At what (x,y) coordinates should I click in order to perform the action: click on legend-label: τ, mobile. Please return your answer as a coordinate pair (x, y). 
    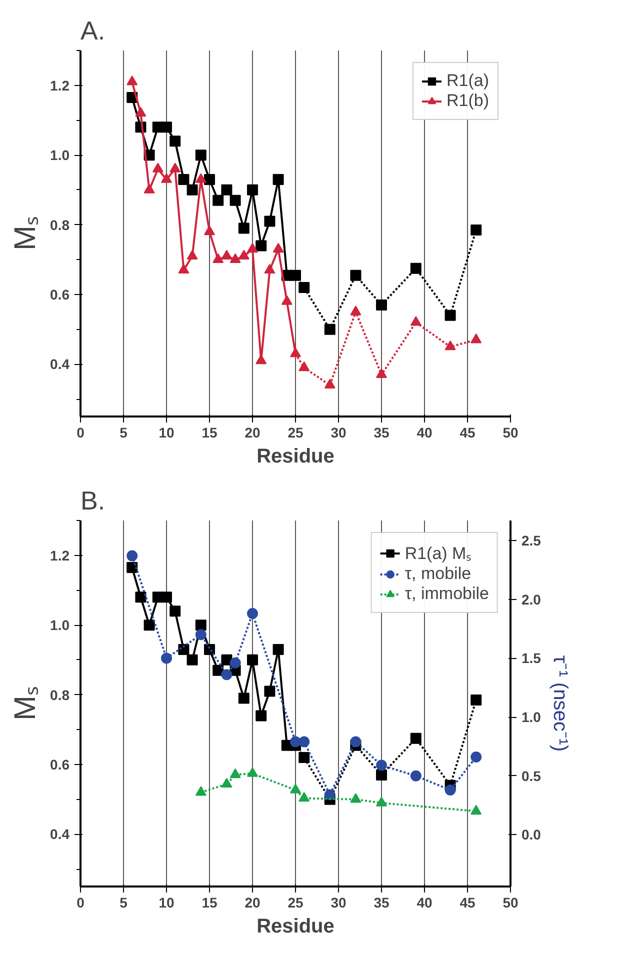
    Looking at the image, I should click on (438, 574).